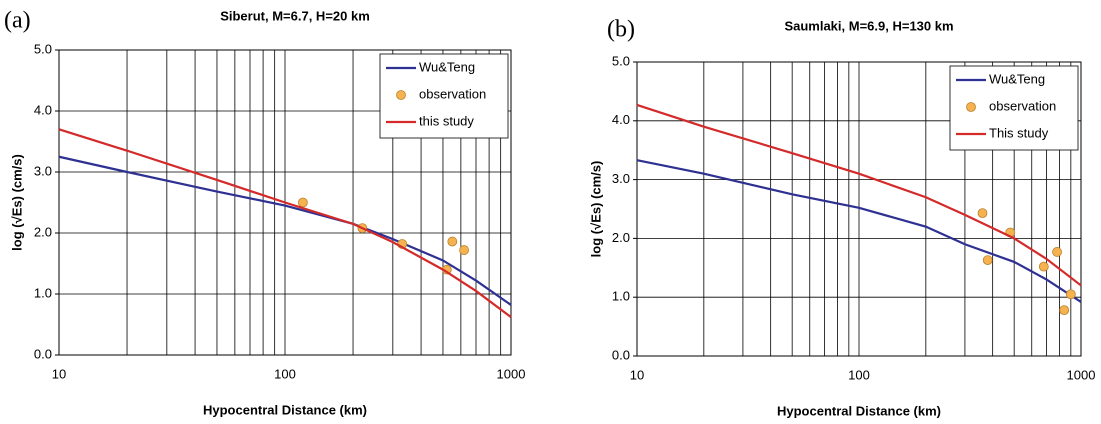  What do you see at coordinates (446, 120) in the screenshot?
I see `legend-label: this study` at bounding box center [446, 120].